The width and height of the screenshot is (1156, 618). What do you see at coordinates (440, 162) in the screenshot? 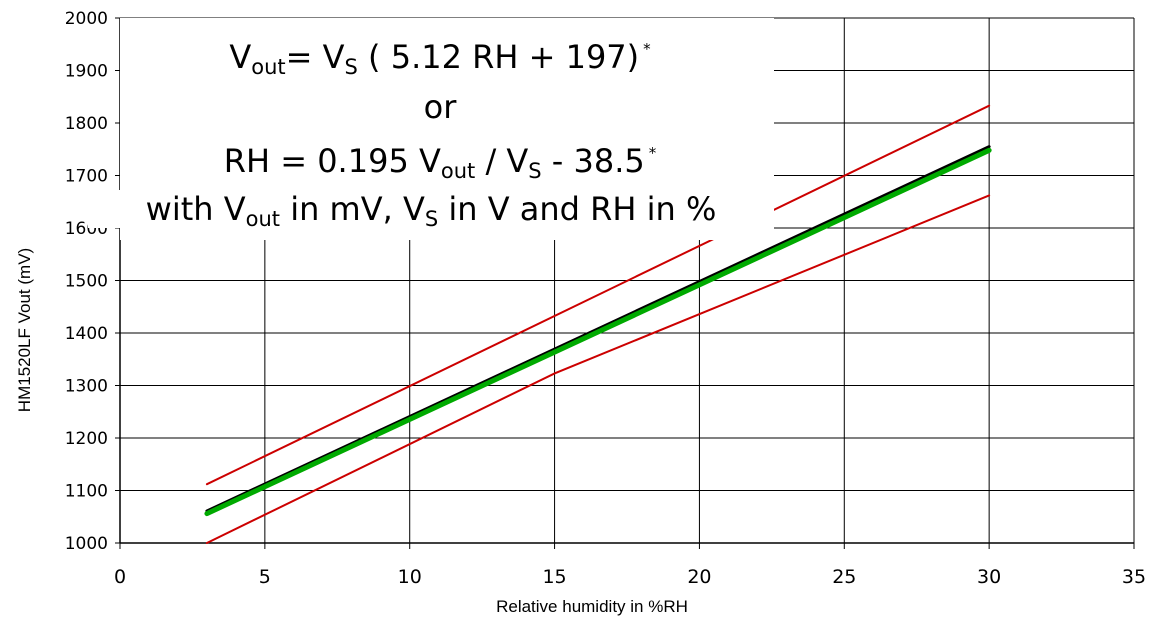
I see `equation-line-3: RH = 0.195 Vout / VS - 38.5 *` at bounding box center [440, 162].